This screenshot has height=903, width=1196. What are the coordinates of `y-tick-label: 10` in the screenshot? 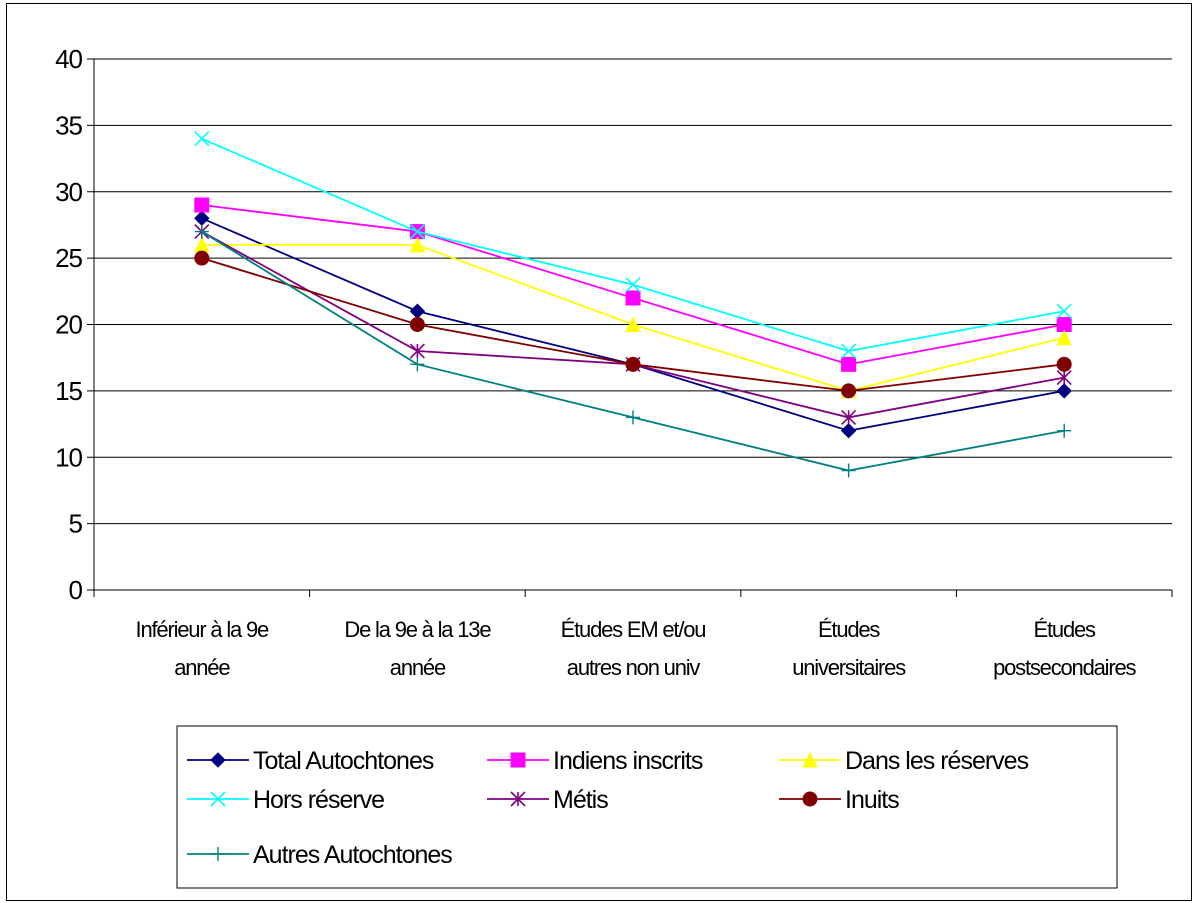 It's located at (68, 457).